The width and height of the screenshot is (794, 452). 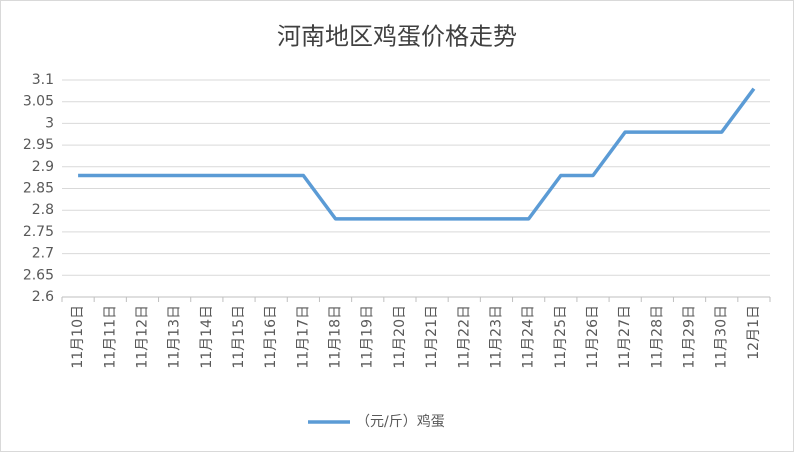 What do you see at coordinates (175, 337) in the screenshot?
I see `x-tick-label: 11月13日` at bounding box center [175, 337].